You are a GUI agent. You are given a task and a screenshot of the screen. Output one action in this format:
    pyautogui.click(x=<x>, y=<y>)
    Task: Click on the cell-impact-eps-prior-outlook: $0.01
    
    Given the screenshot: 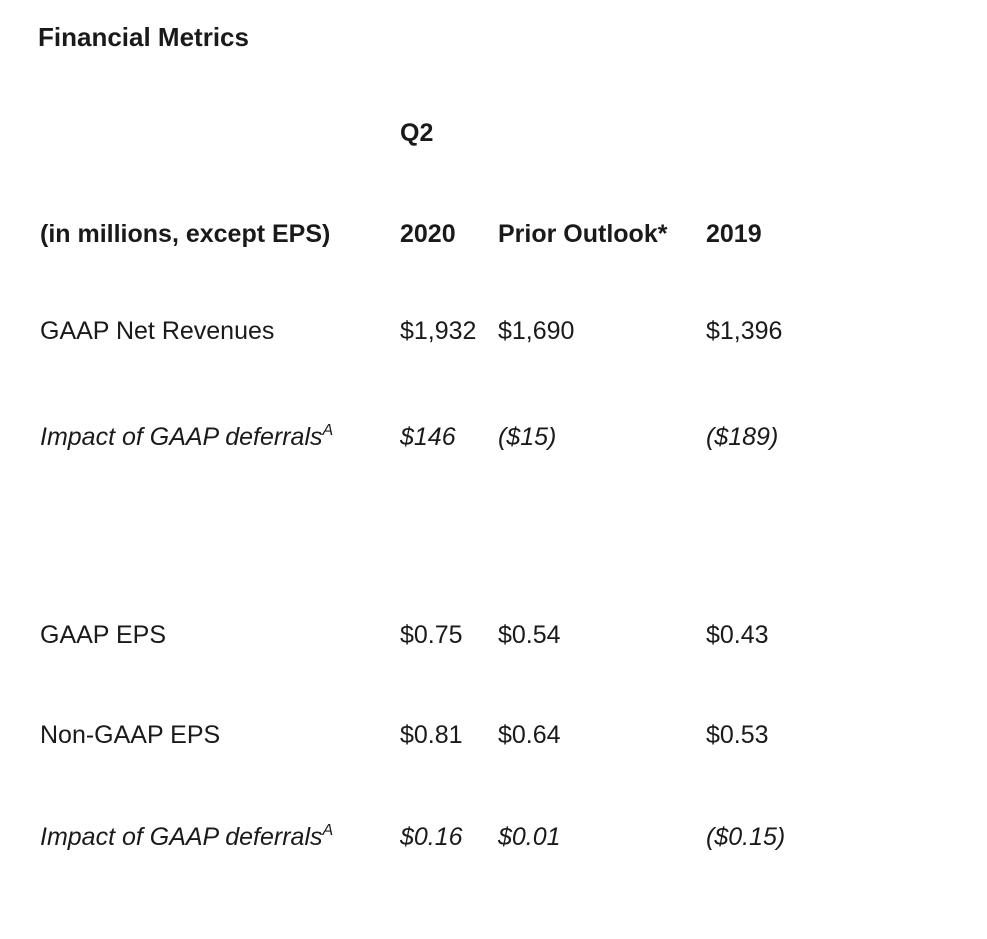 What is the action you would take?
    pyautogui.click(x=529, y=837)
    